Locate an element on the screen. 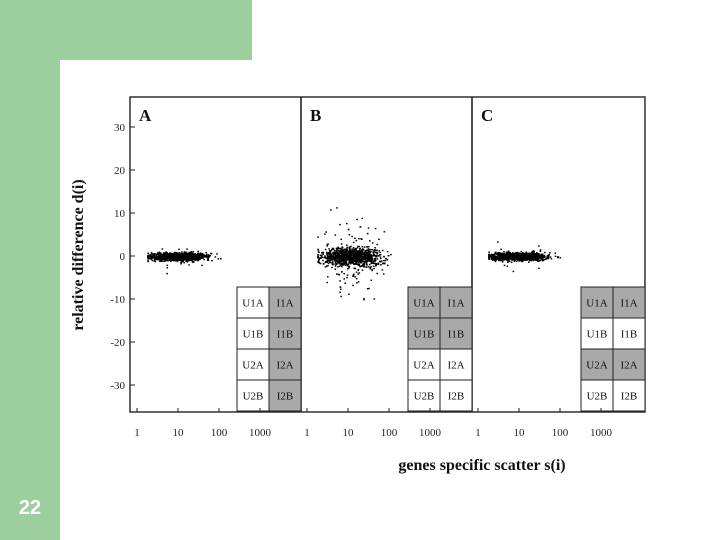  design-cell-label: U2A is located at coordinates (596, 366).